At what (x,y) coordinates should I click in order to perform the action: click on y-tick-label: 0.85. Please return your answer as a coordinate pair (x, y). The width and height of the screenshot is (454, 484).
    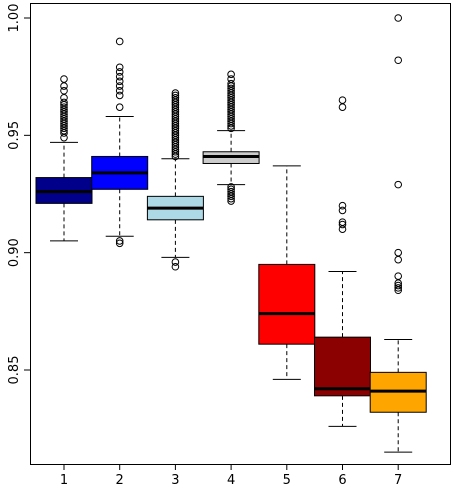
    Looking at the image, I should click on (14, 370).